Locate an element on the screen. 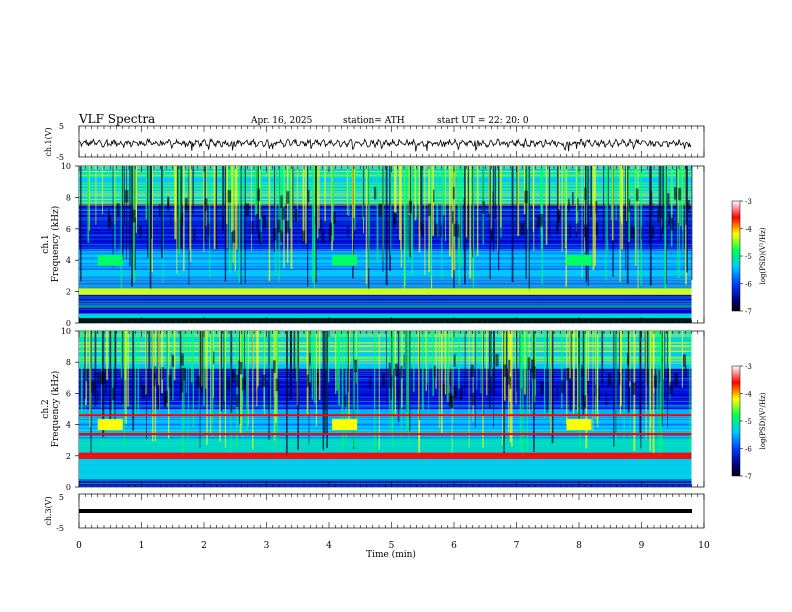  xtick-label: 6 is located at coordinates (454, 546).